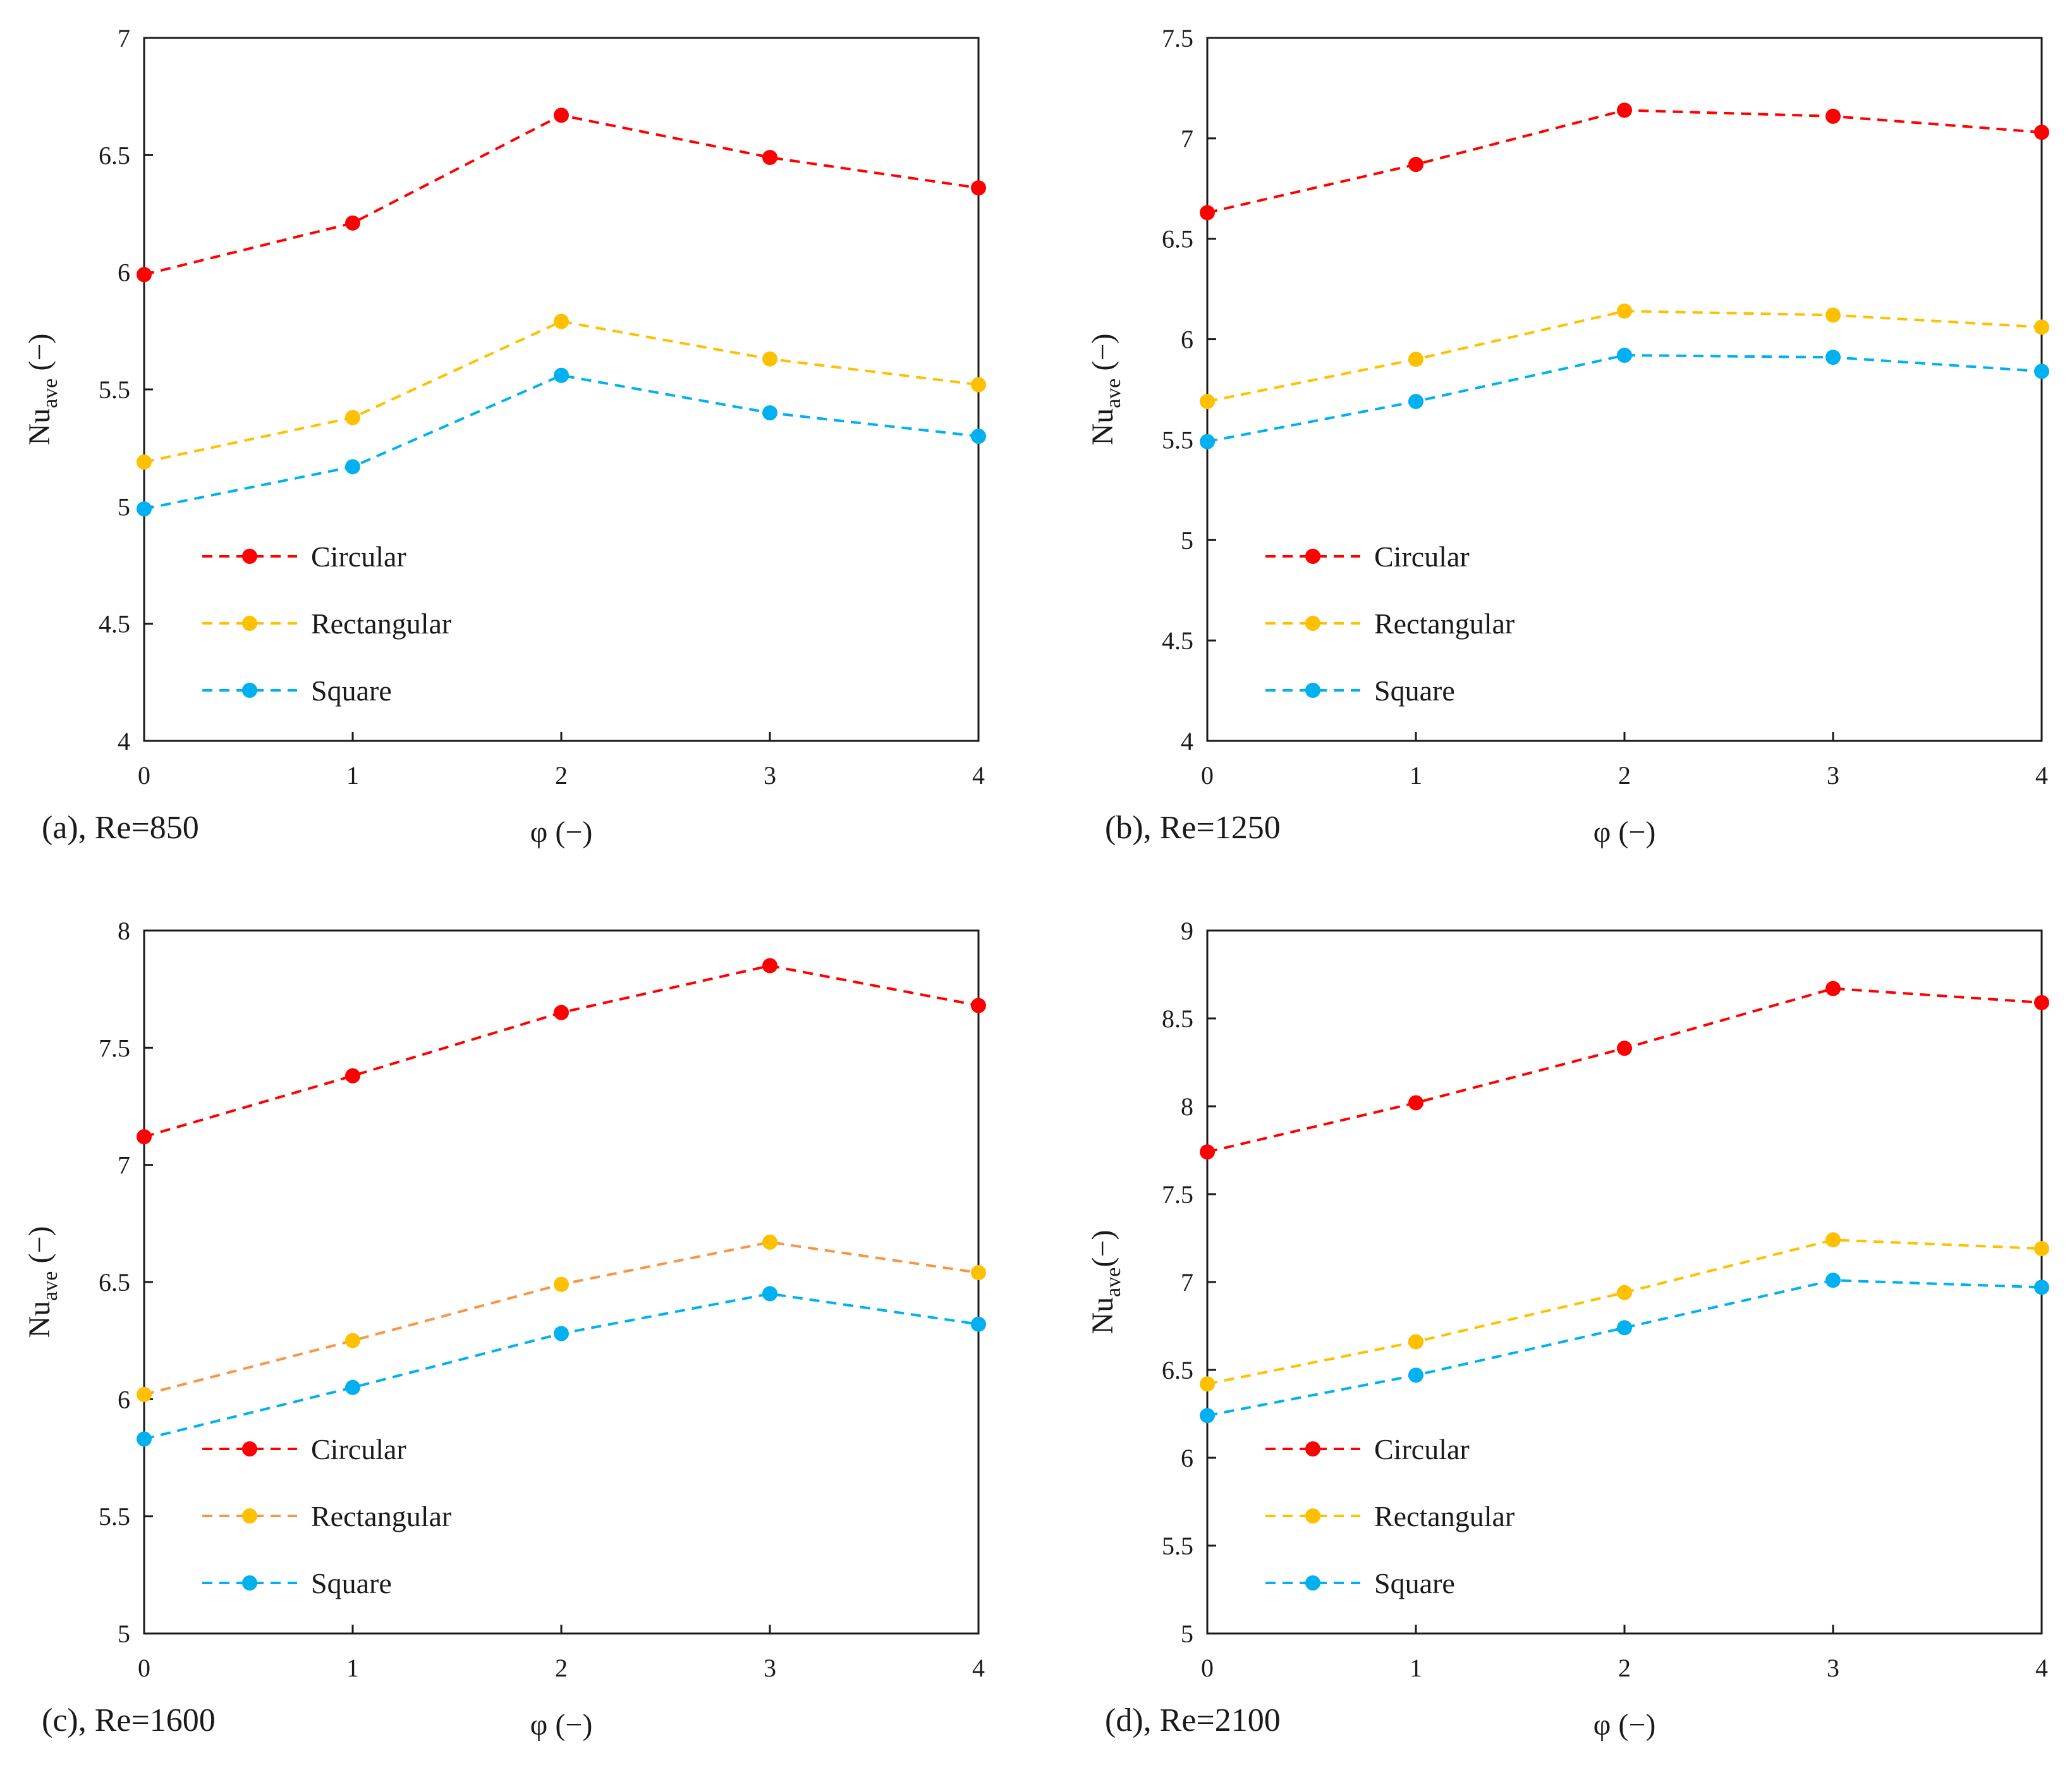 The height and width of the screenshot is (1765, 2072). Describe the element at coordinates (1177, 1019) in the screenshot. I see `y-tick-label: 8.5` at that location.